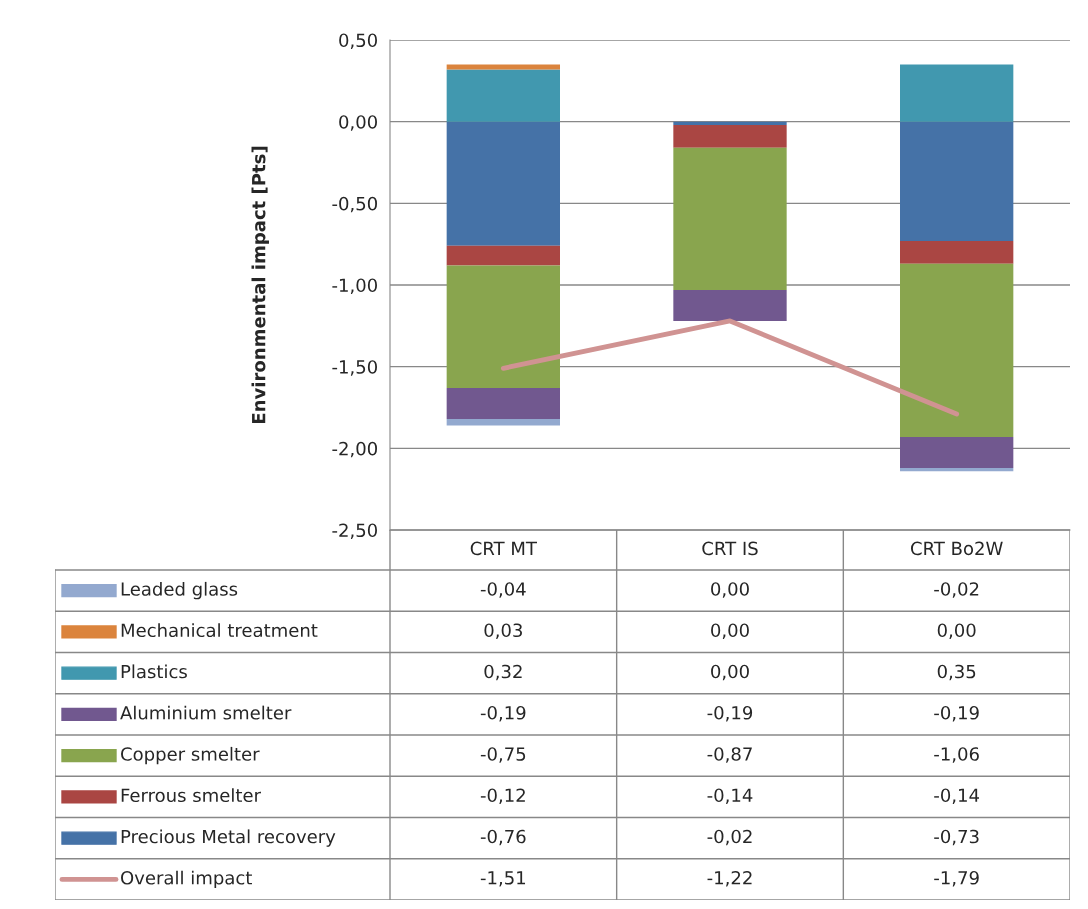 This screenshot has height=909, width=1088. Describe the element at coordinates (228, 838) in the screenshot. I see `legend-label: Precious Metal recovery` at that location.